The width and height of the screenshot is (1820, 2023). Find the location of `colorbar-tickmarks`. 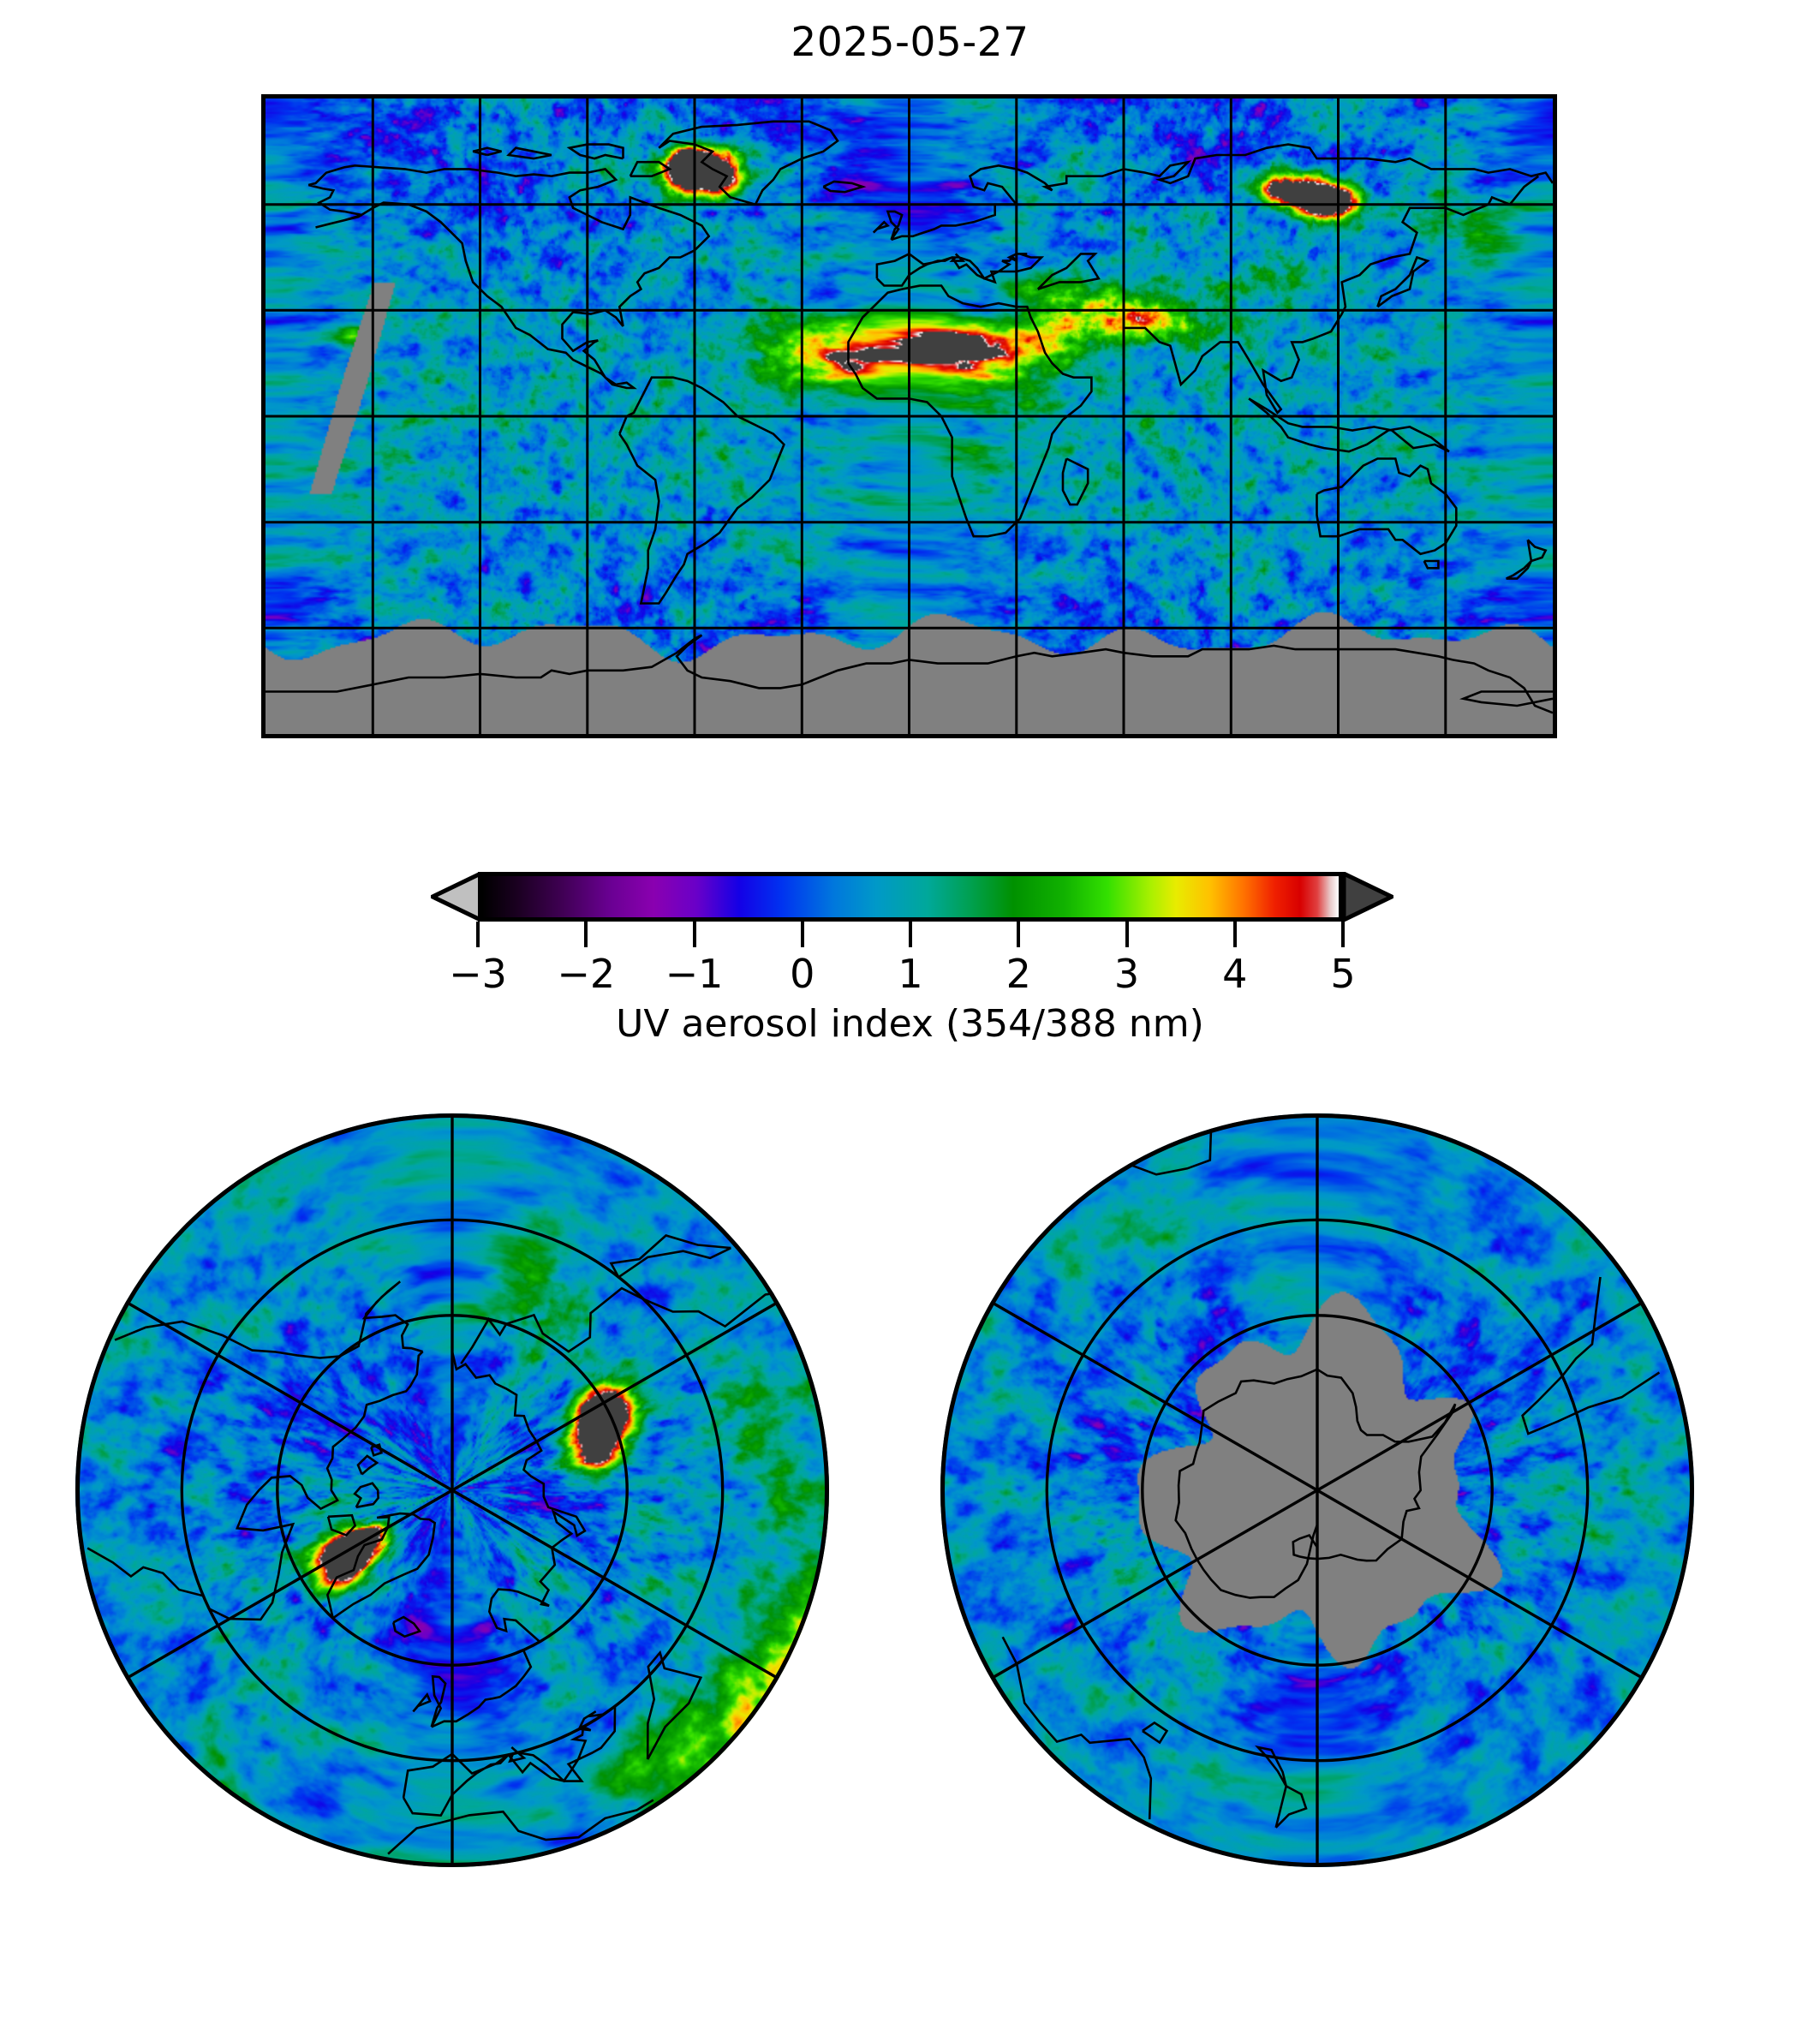

colorbar-tickmarks is located at coordinates (912, 936).